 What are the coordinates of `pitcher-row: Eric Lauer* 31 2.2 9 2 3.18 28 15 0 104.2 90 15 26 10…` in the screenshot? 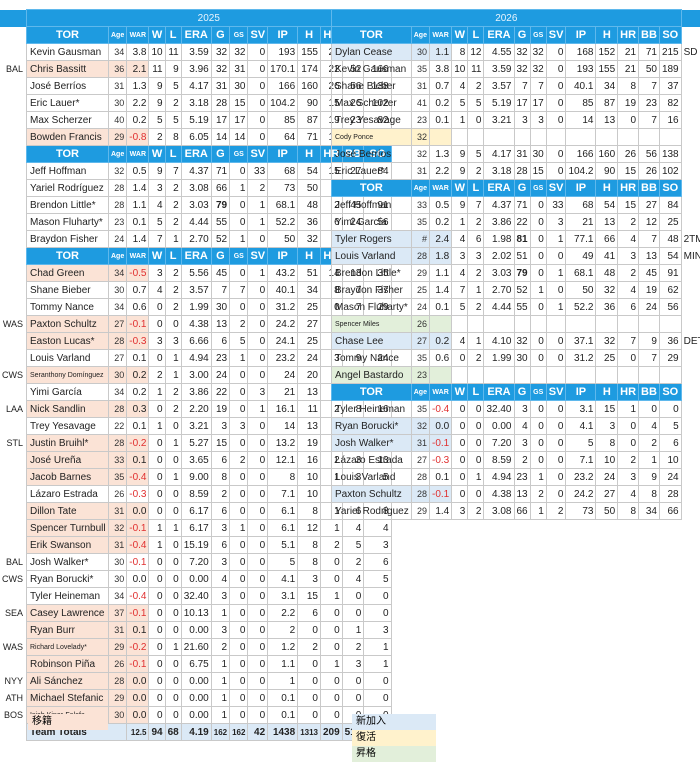 It's located at (515, 171).